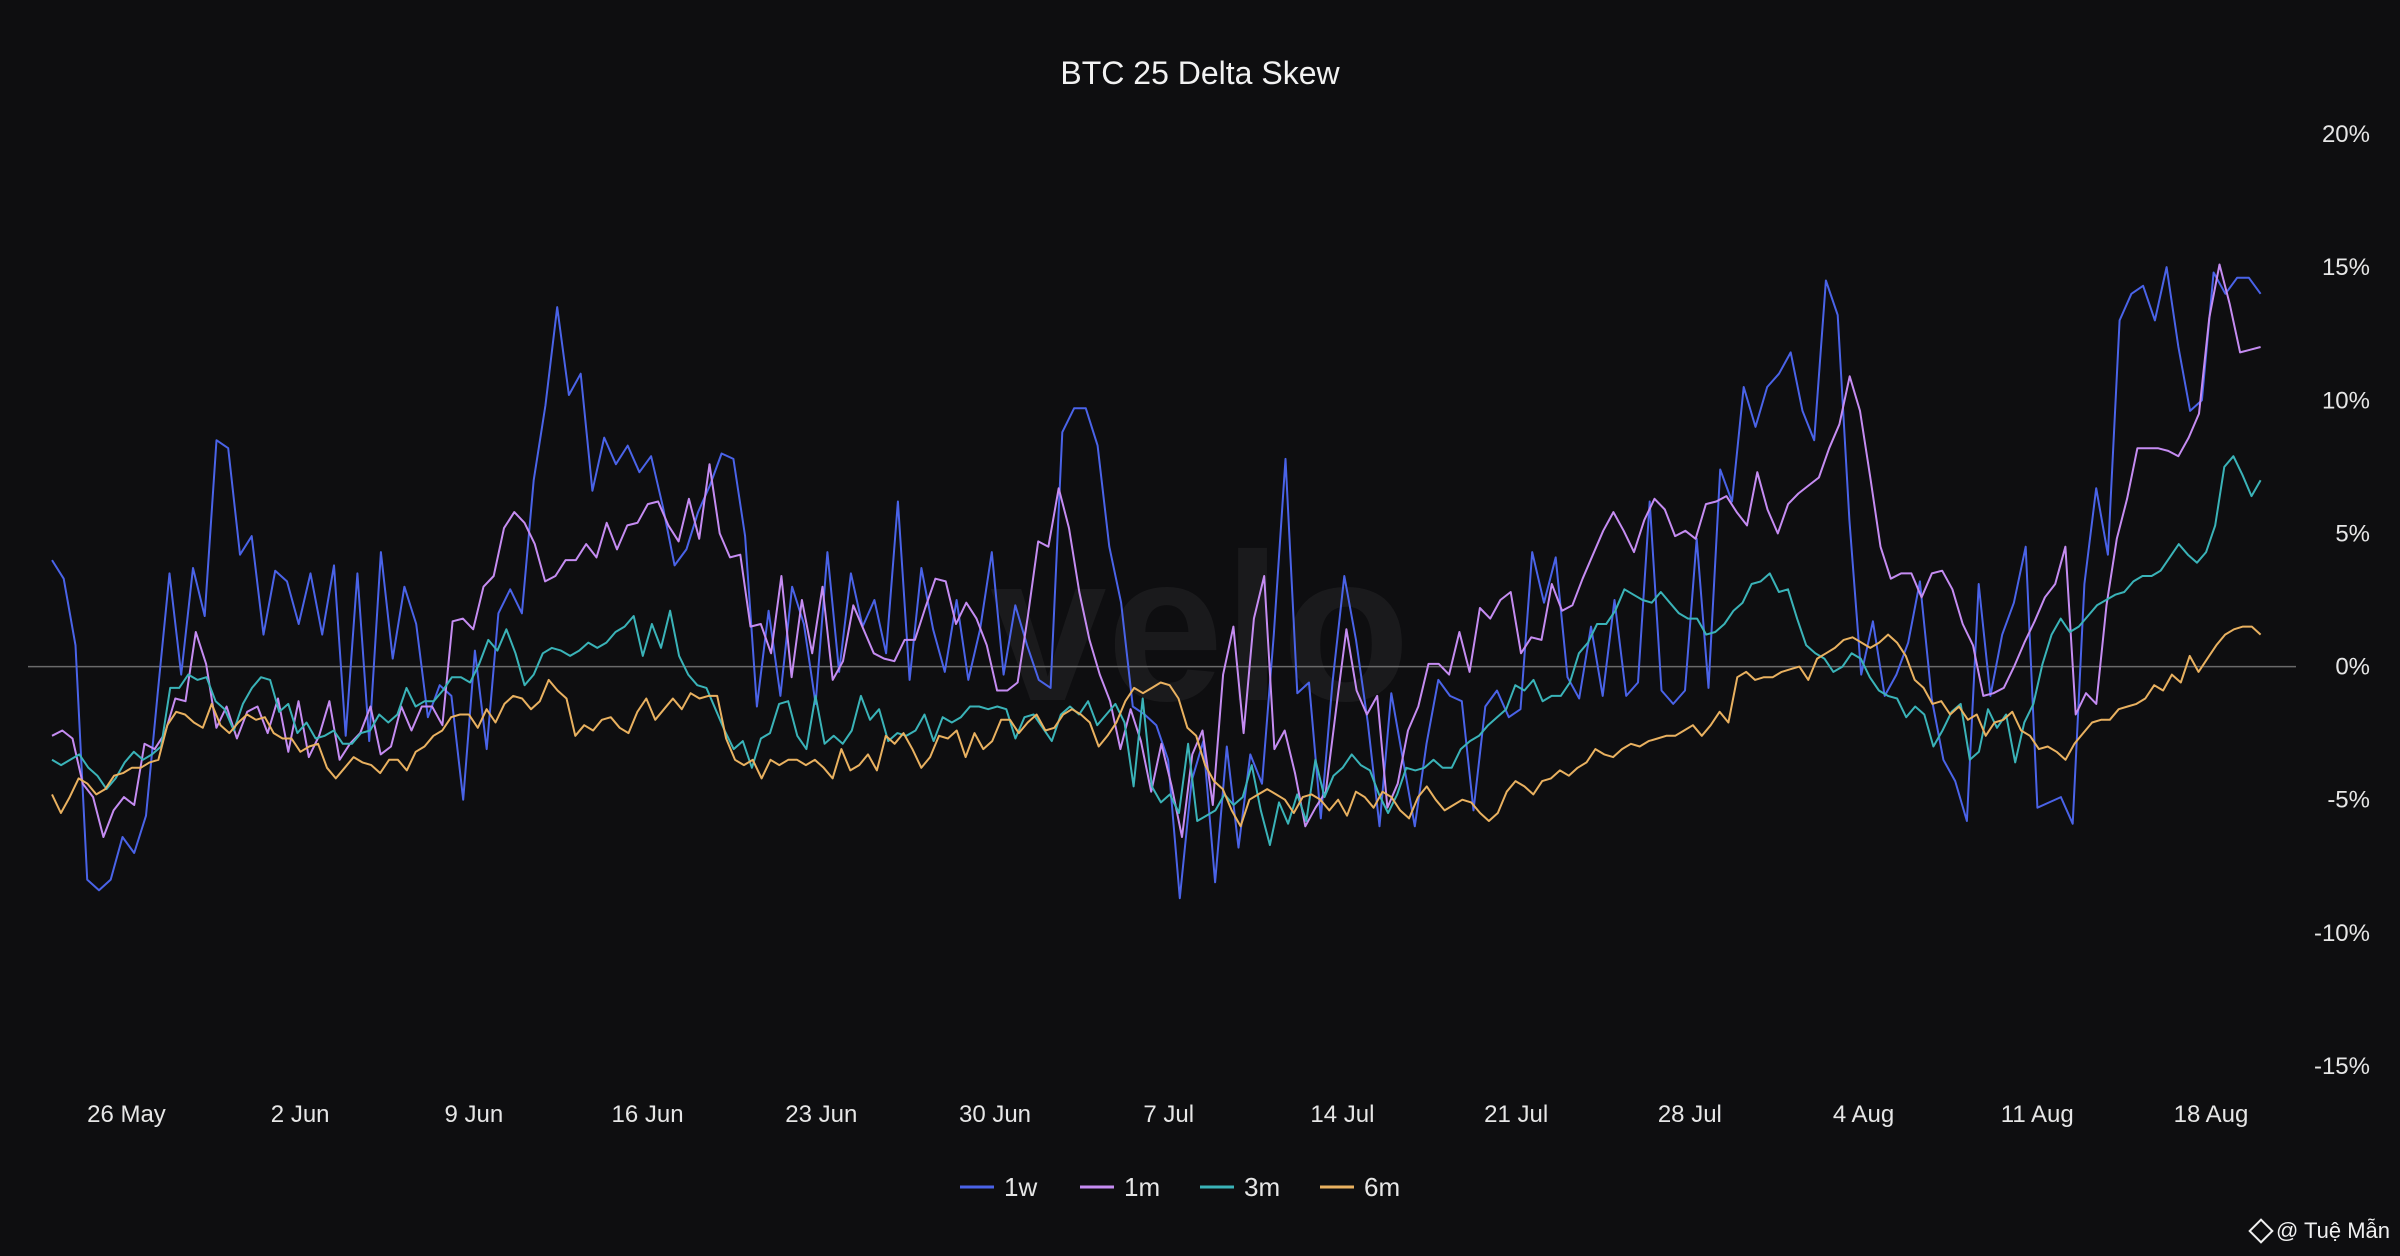  I want to click on legend-label: 1w, so click(1020, 1187).